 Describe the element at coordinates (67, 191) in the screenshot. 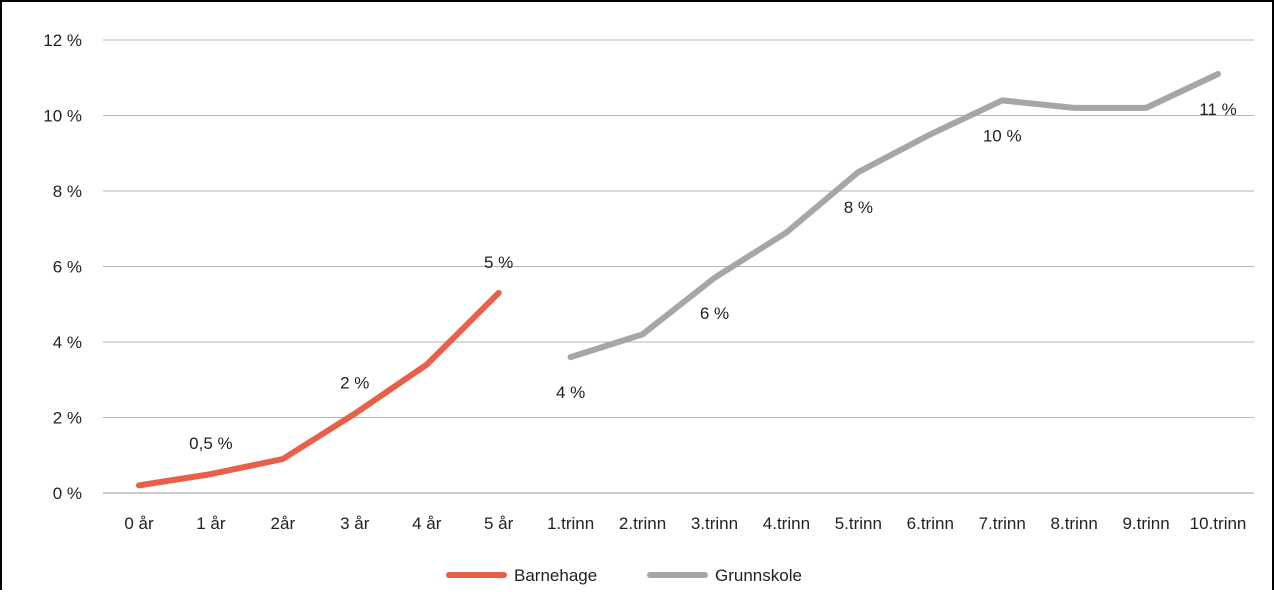

I see `y-tick-label: 8 %` at that location.